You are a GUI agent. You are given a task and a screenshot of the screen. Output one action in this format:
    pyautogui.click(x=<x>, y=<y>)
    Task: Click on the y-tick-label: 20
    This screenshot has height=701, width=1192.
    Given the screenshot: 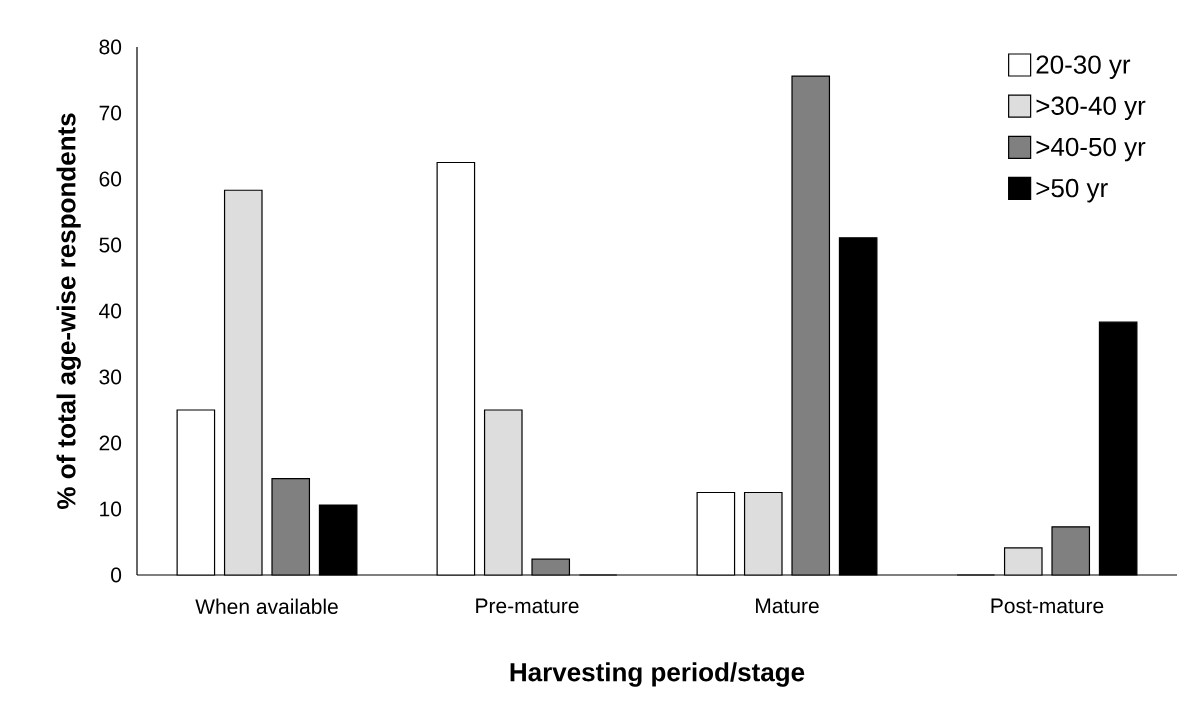 What is the action you would take?
    pyautogui.click(x=110, y=443)
    